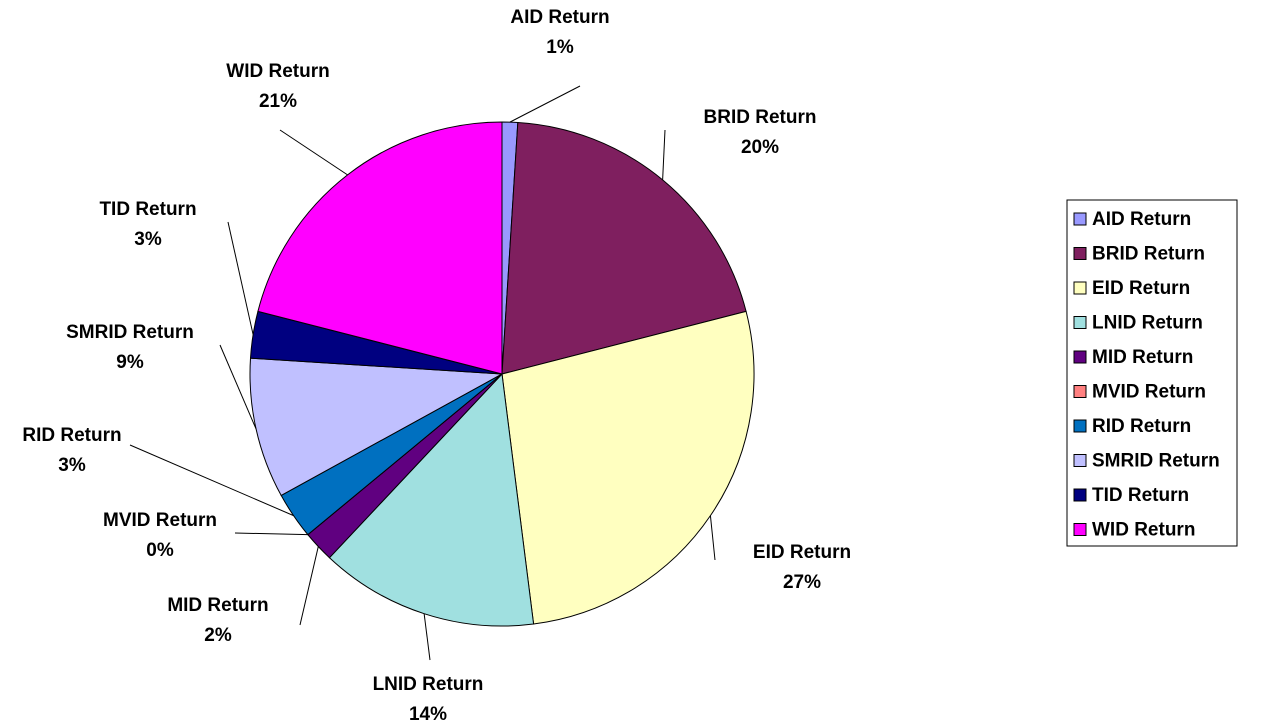  I want to click on legend-label: SMRID Return, so click(1156, 461).